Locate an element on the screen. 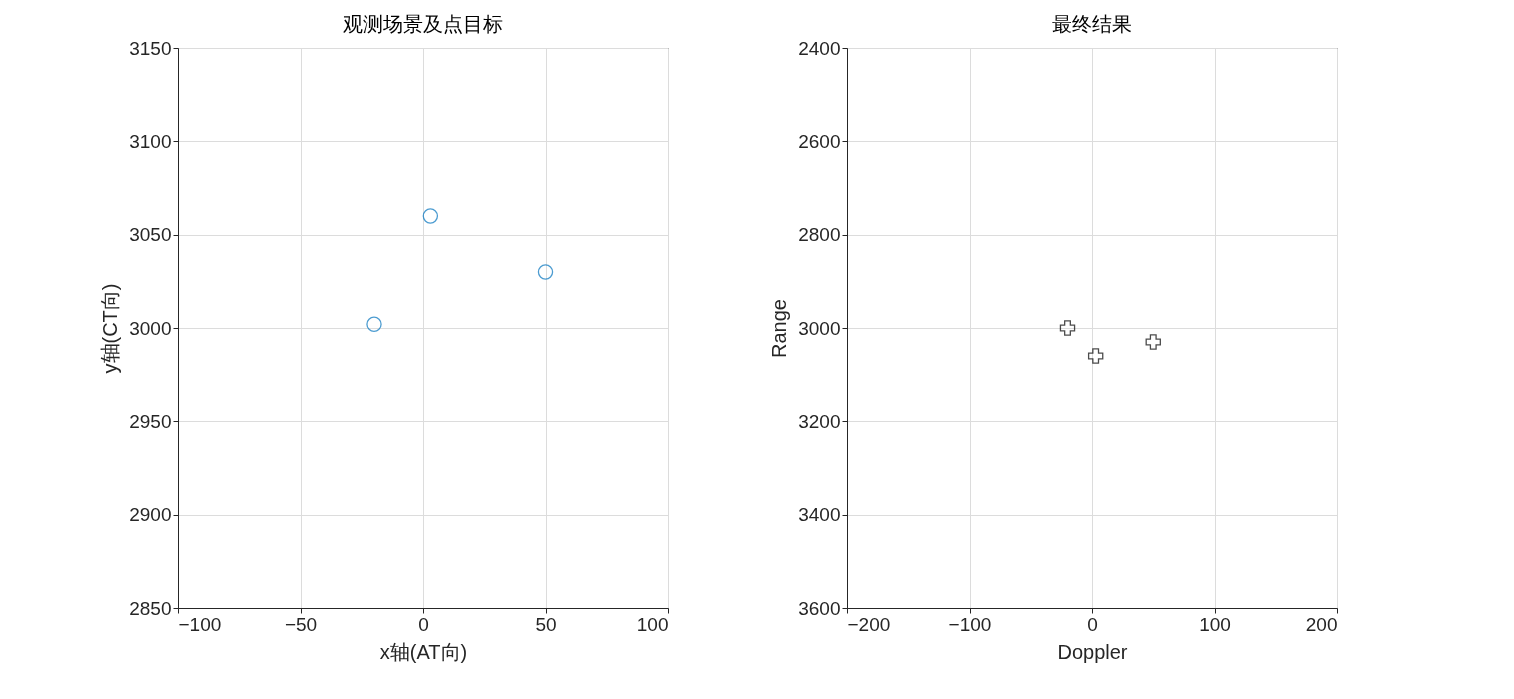  y-tick-label: 3050 is located at coordinates (150, 235).